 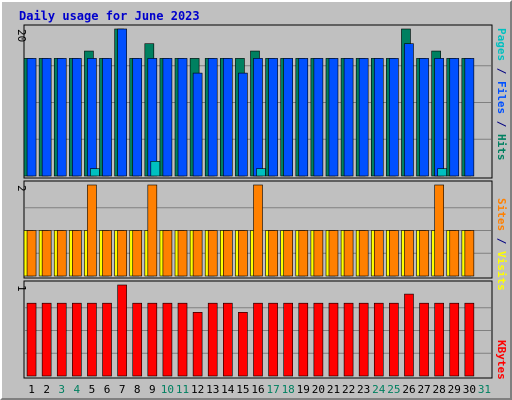 What do you see at coordinates (212, 389) in the screenshot?
I see `day-label-13: 13` at bounding box center [212, 389].